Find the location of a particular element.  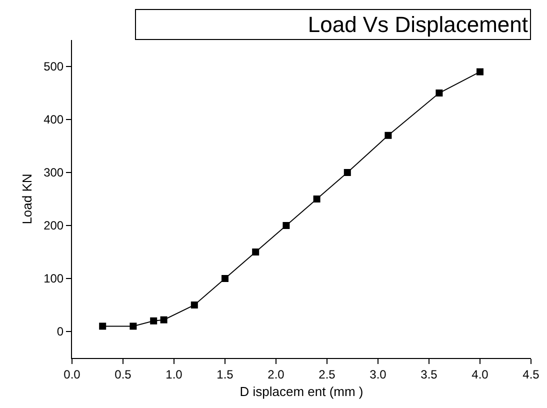

y-tick-label: 200 is located at coordinates (54, 225).